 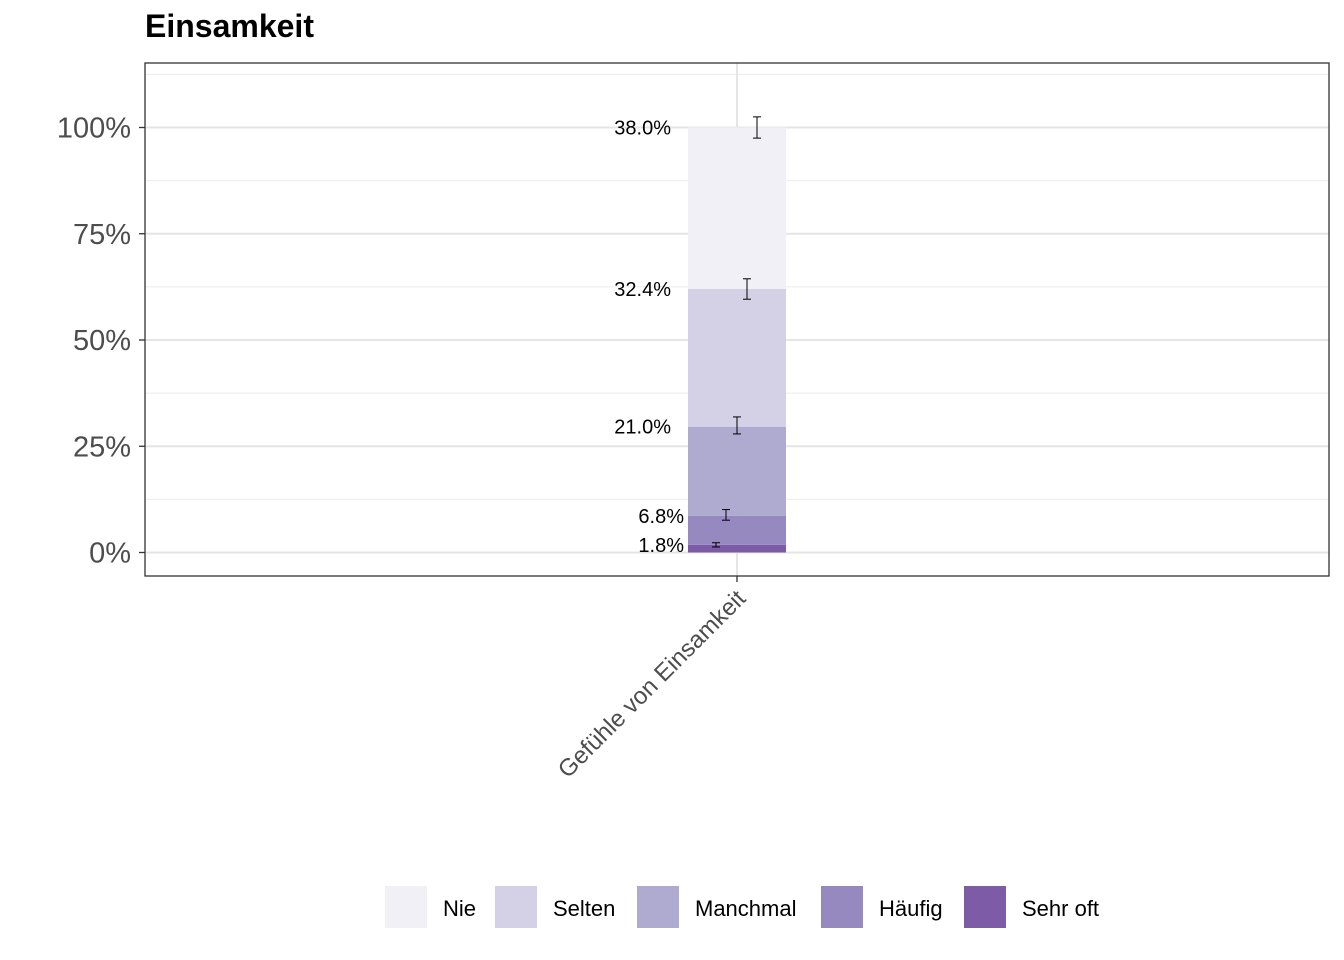 What do you see at coordinates (652, 684) in the screenshot?
I see `x-tick-label: Gefühle von Einsamkeit` at bounding box center [652, 684].